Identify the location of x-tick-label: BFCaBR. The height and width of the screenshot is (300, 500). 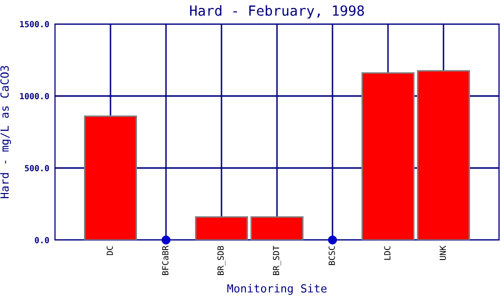
(165, 260).